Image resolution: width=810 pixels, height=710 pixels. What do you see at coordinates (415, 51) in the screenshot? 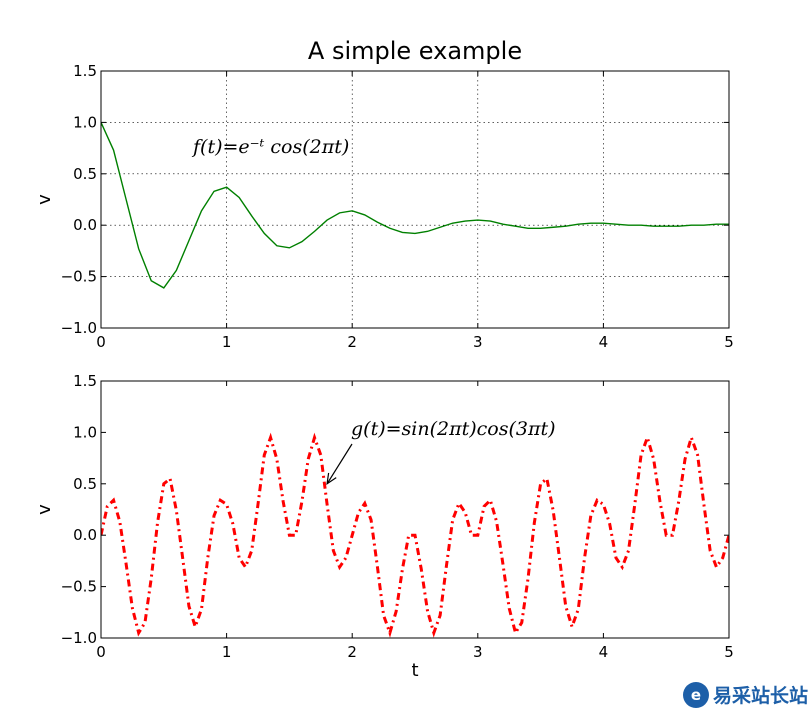
I see `chart-1-title: A simple example` at bounding box center [415, 51].